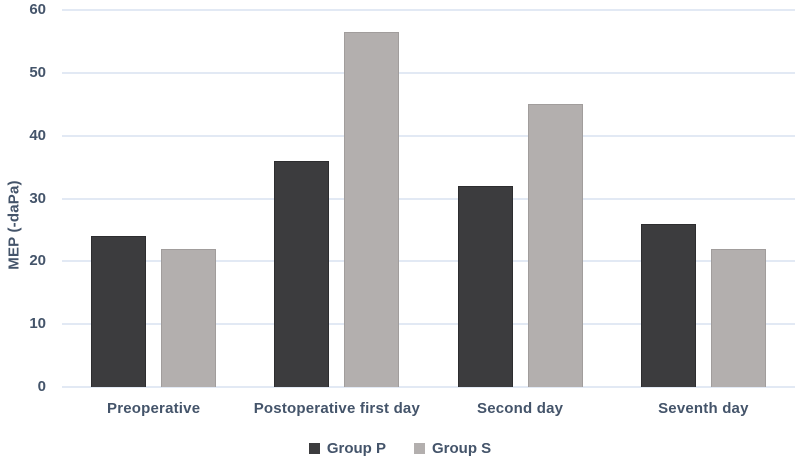 The height and width of the screenshot is (463, 800). I want to click on legend-item-group-p: Group P, so click(347, 448).